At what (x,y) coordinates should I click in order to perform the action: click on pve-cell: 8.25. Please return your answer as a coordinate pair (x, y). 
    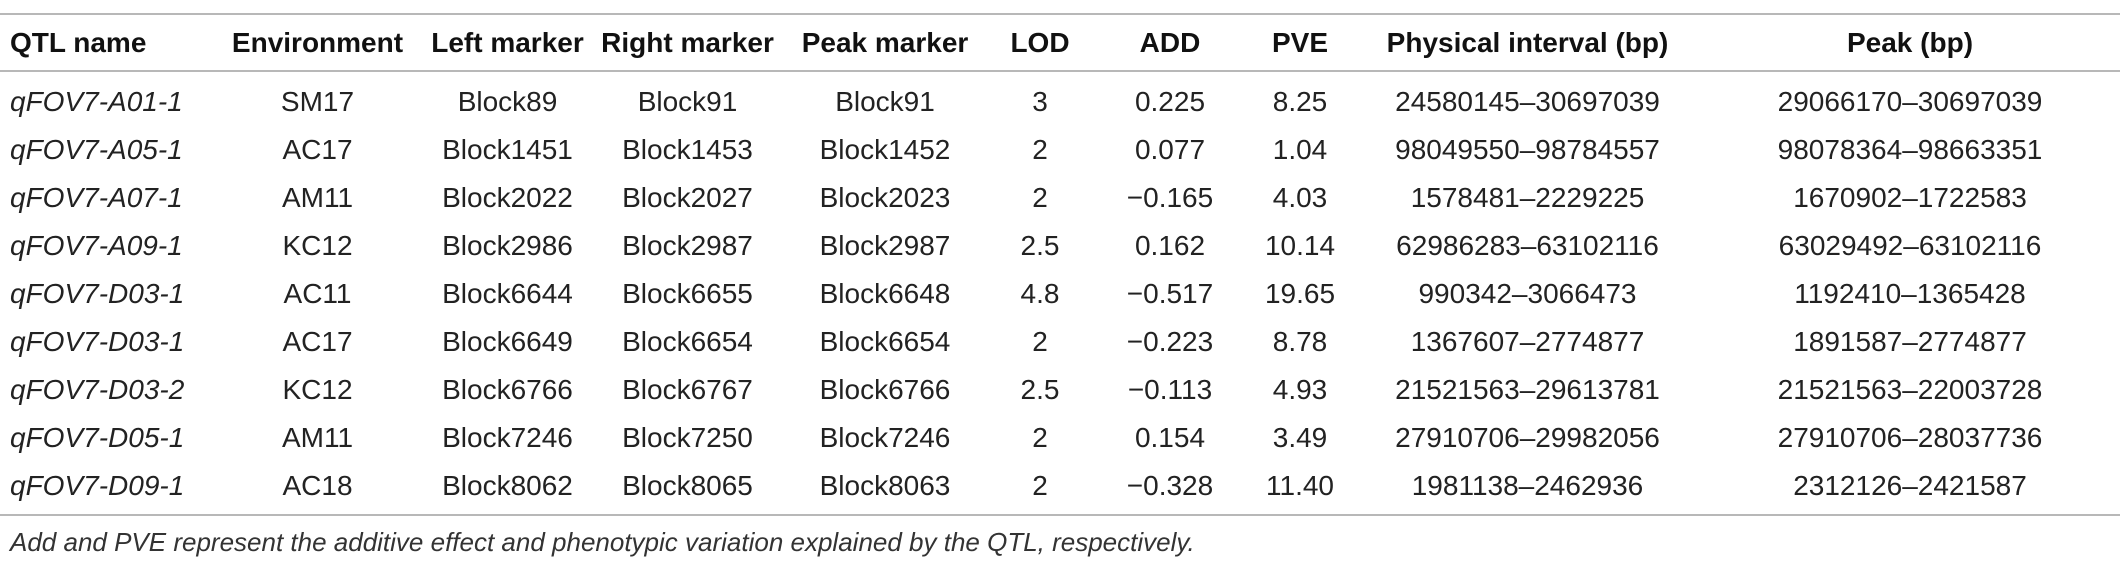
    Looking at the image, I should click on (1300, 101).